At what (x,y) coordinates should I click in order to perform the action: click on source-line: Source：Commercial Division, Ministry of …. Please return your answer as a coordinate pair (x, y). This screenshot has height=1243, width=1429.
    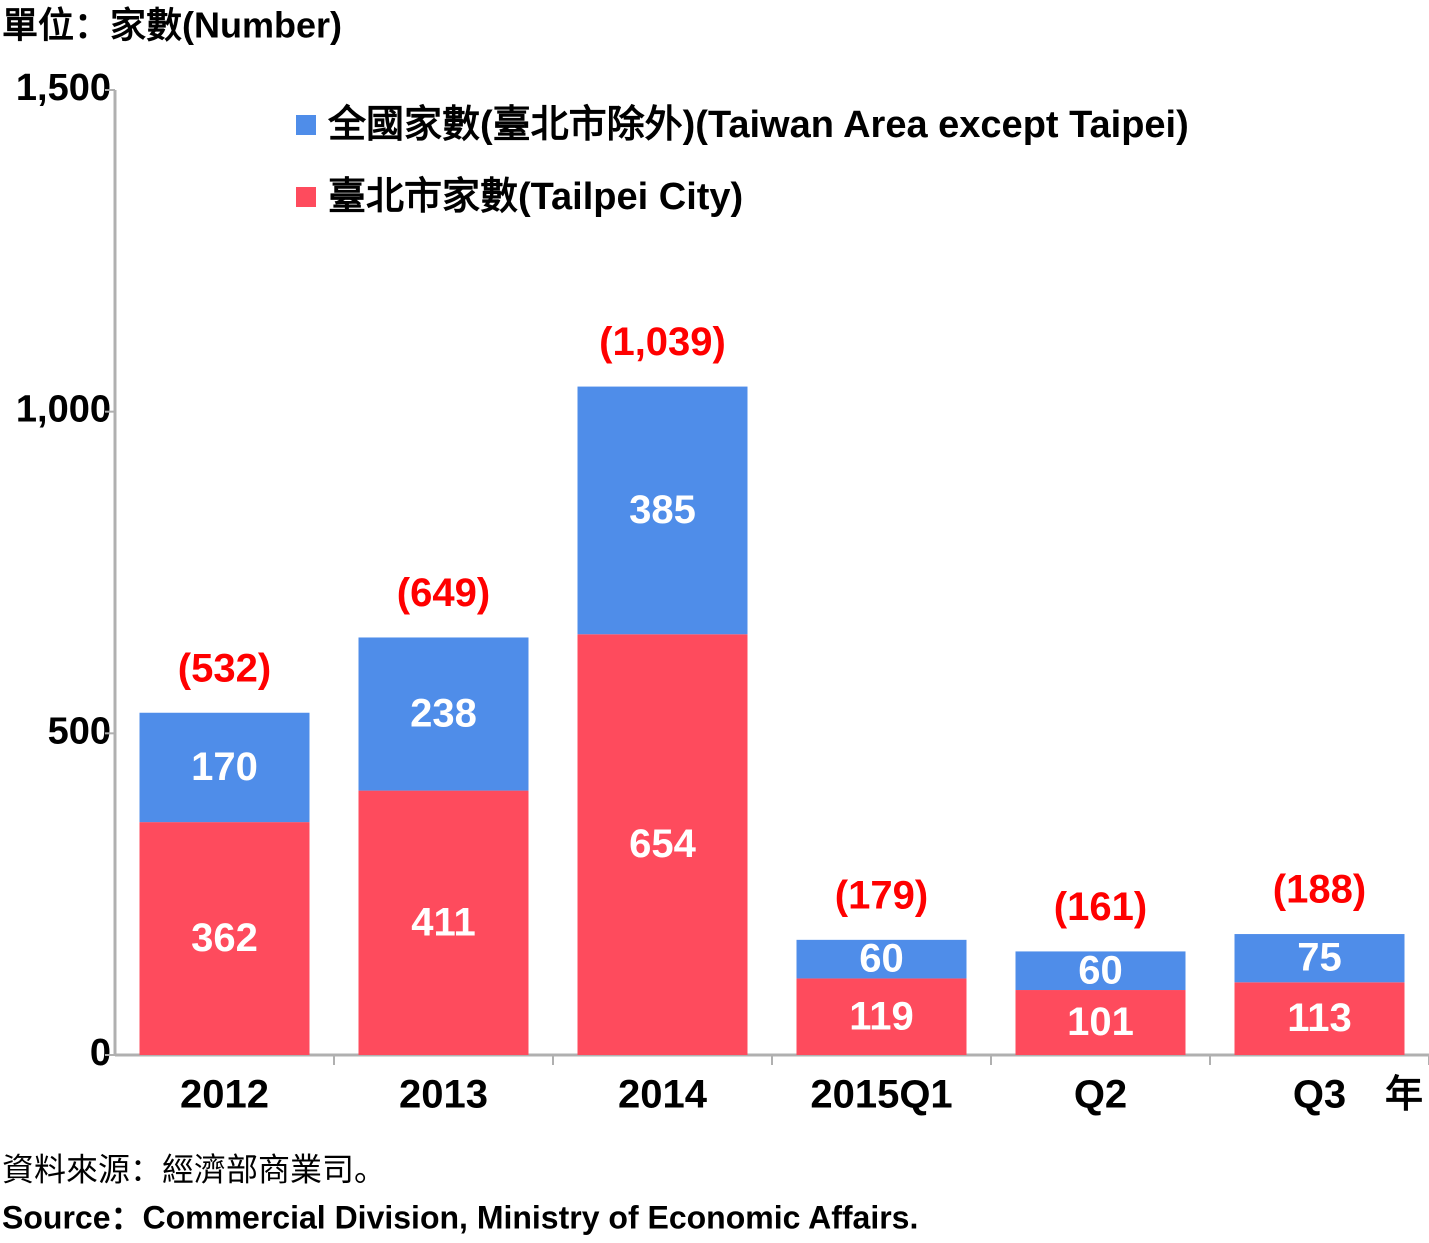
    Looking at the image, I should click on (460, 1217).